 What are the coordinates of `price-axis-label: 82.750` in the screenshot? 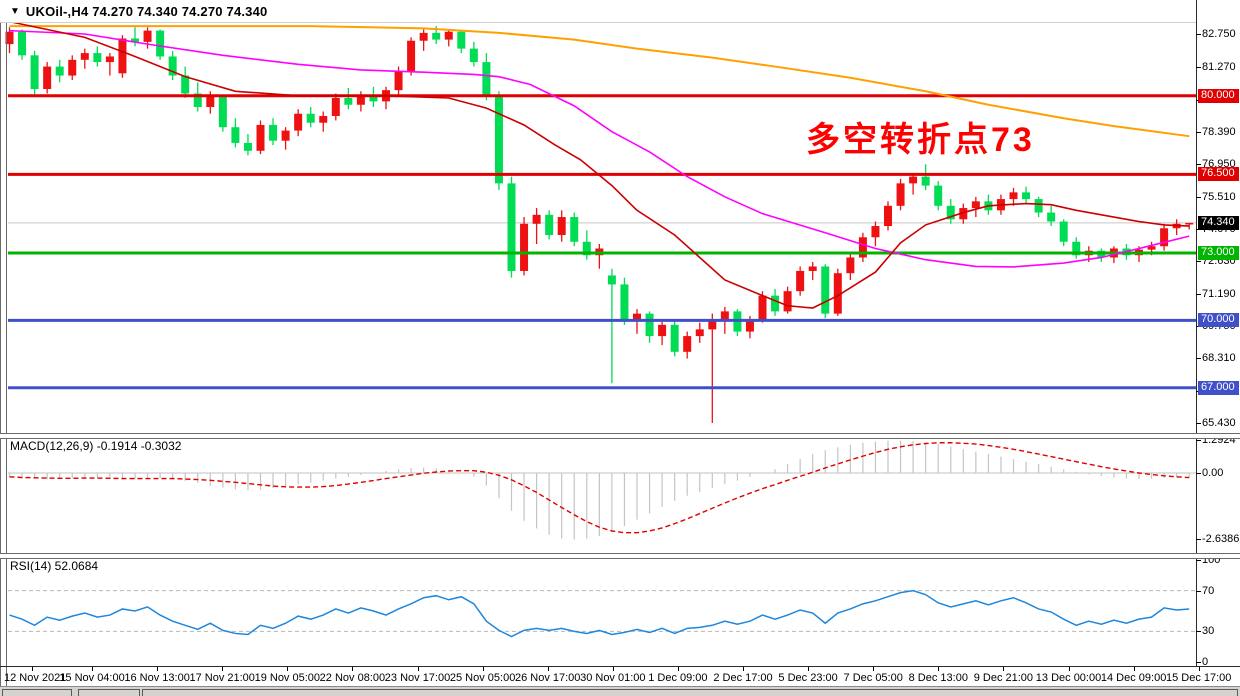 It's located at (1219, 34).